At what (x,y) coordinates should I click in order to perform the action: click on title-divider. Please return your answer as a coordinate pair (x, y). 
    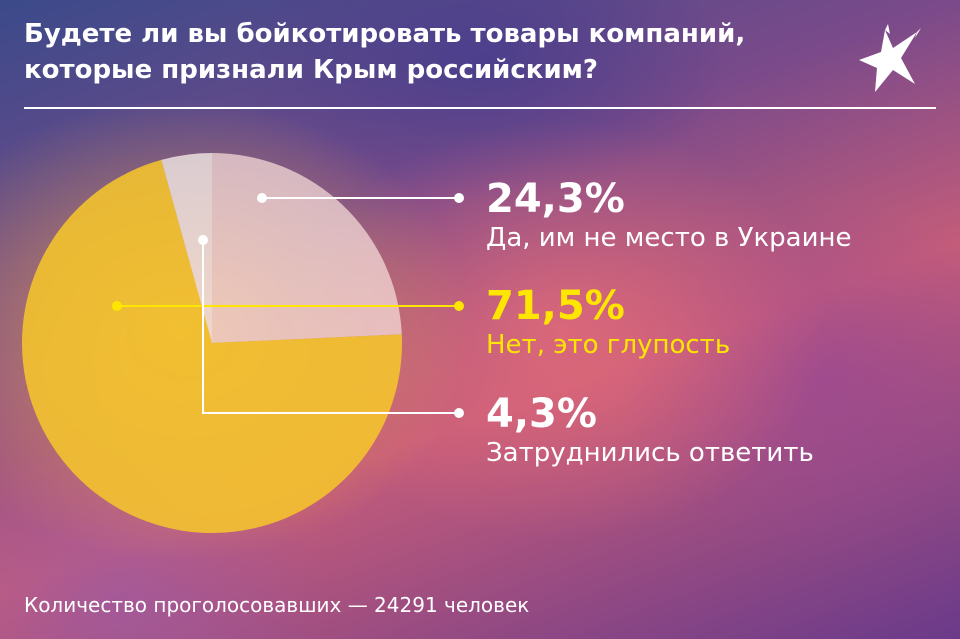
    Looking at the image, I should click on (480, 108).